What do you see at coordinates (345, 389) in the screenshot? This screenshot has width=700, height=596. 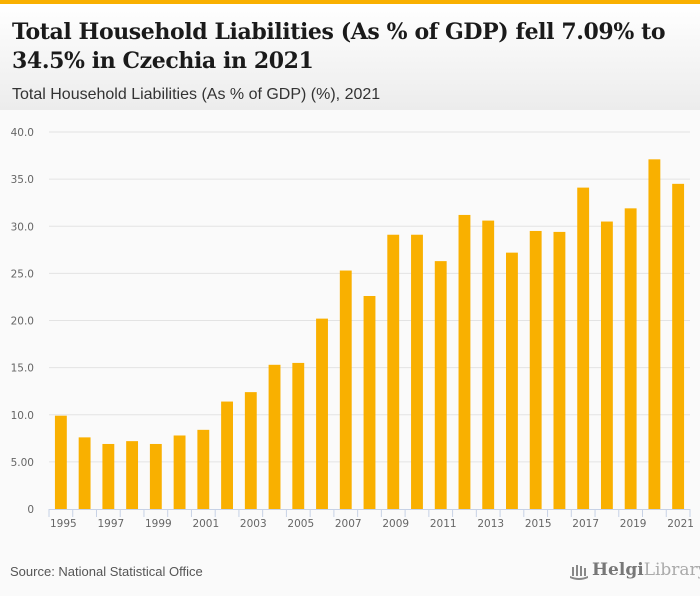 I see `bar-2007` at bounding box center [345, 389].